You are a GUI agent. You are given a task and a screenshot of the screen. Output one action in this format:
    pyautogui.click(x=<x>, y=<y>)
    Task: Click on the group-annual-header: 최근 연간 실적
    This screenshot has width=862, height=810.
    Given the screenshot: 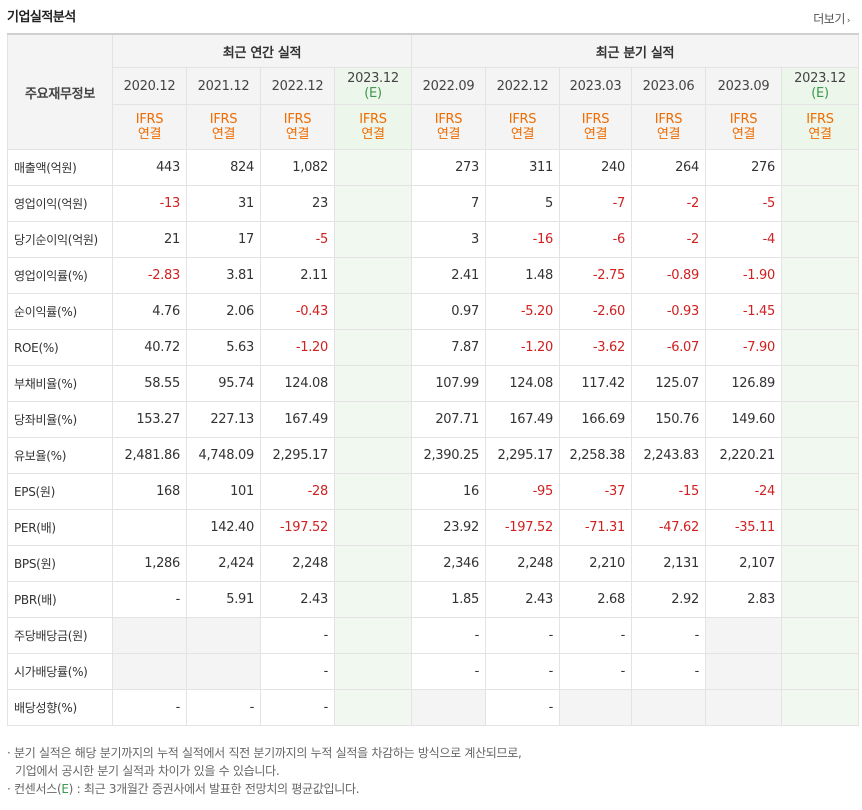 What is the action you would take?
    pyautogui.click(x=262, y=50)
    